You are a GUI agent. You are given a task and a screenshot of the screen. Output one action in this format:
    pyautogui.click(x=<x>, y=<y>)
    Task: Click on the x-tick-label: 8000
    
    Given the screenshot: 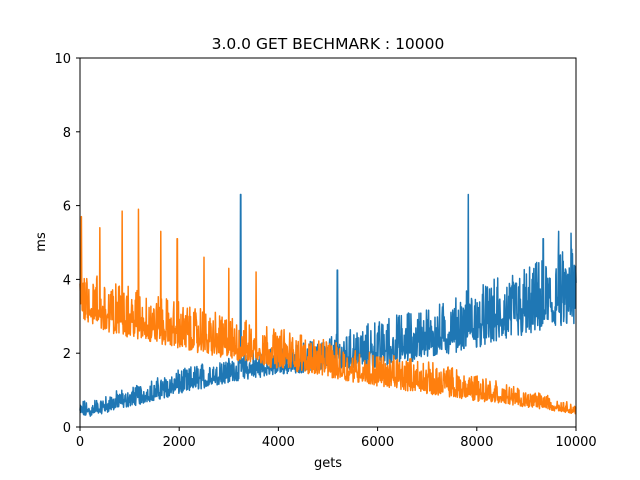 What is the action you would take?
    pyautogui.click(x=476, y=442)
    